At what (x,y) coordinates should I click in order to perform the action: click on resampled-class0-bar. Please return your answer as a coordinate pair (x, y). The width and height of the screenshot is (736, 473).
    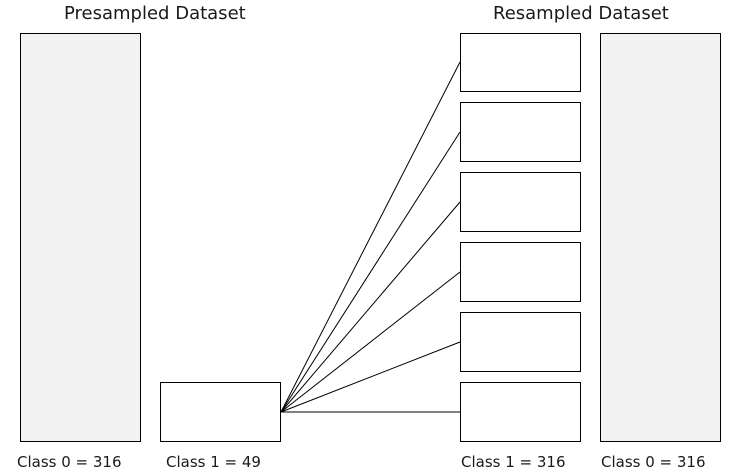
    Looking at the image, I should click on (660, 237).